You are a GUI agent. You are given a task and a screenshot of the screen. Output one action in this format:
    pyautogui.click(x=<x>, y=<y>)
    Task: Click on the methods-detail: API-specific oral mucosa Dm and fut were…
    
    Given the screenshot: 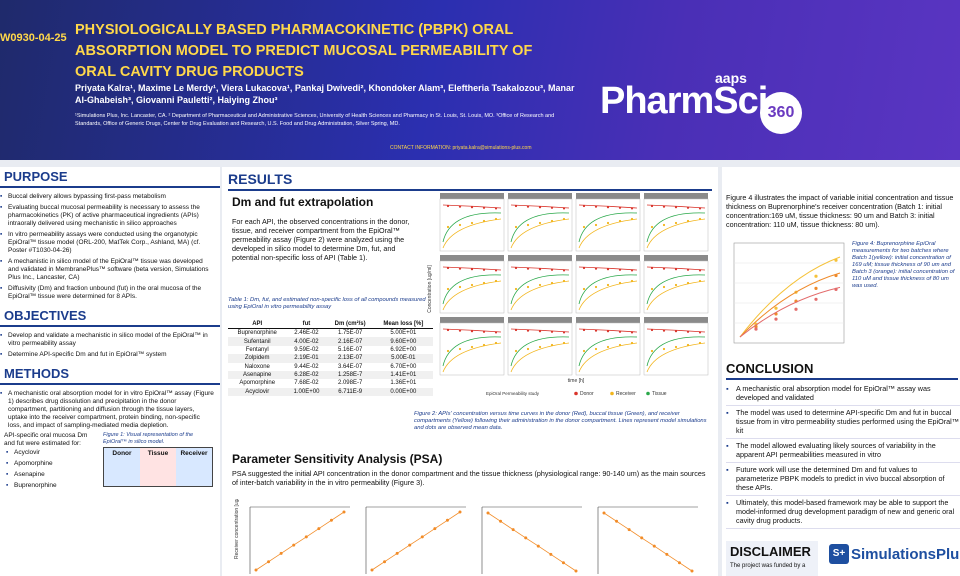 What is the action you would take?
    pyautogui.click(x=110, y=462)
    